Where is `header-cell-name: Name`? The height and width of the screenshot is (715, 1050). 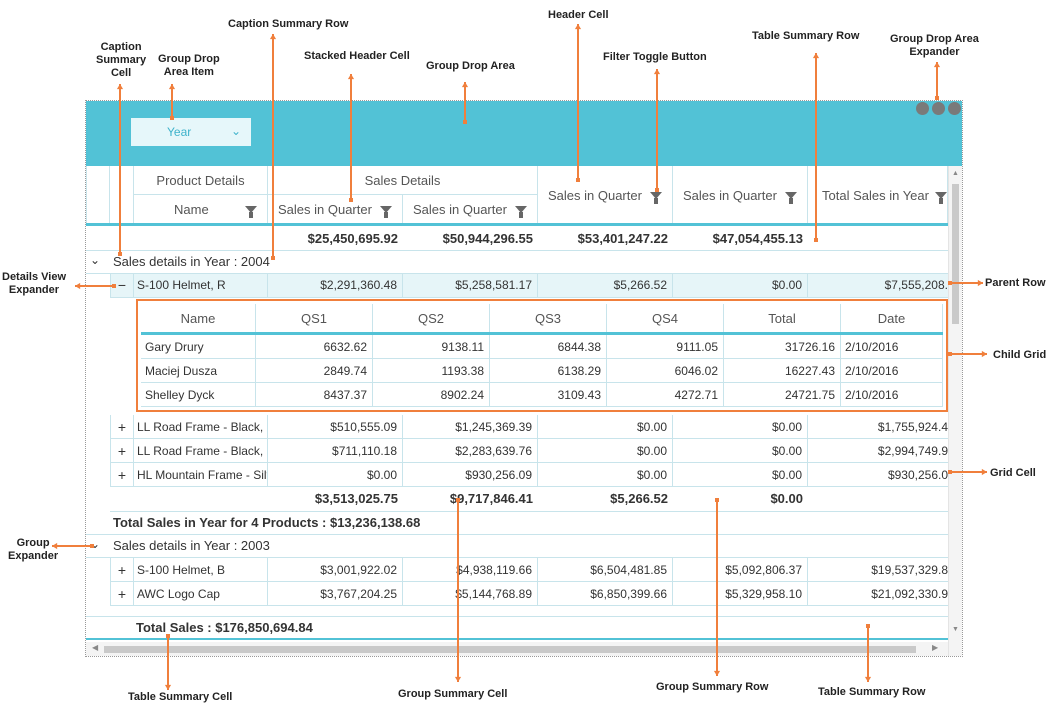 header-cell-name: Name is located at coordinates (201, 210).